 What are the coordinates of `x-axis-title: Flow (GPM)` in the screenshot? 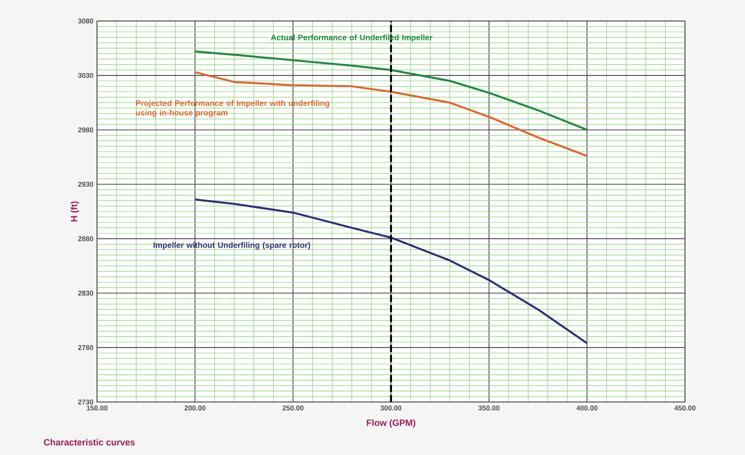 It's located at (391, 423).